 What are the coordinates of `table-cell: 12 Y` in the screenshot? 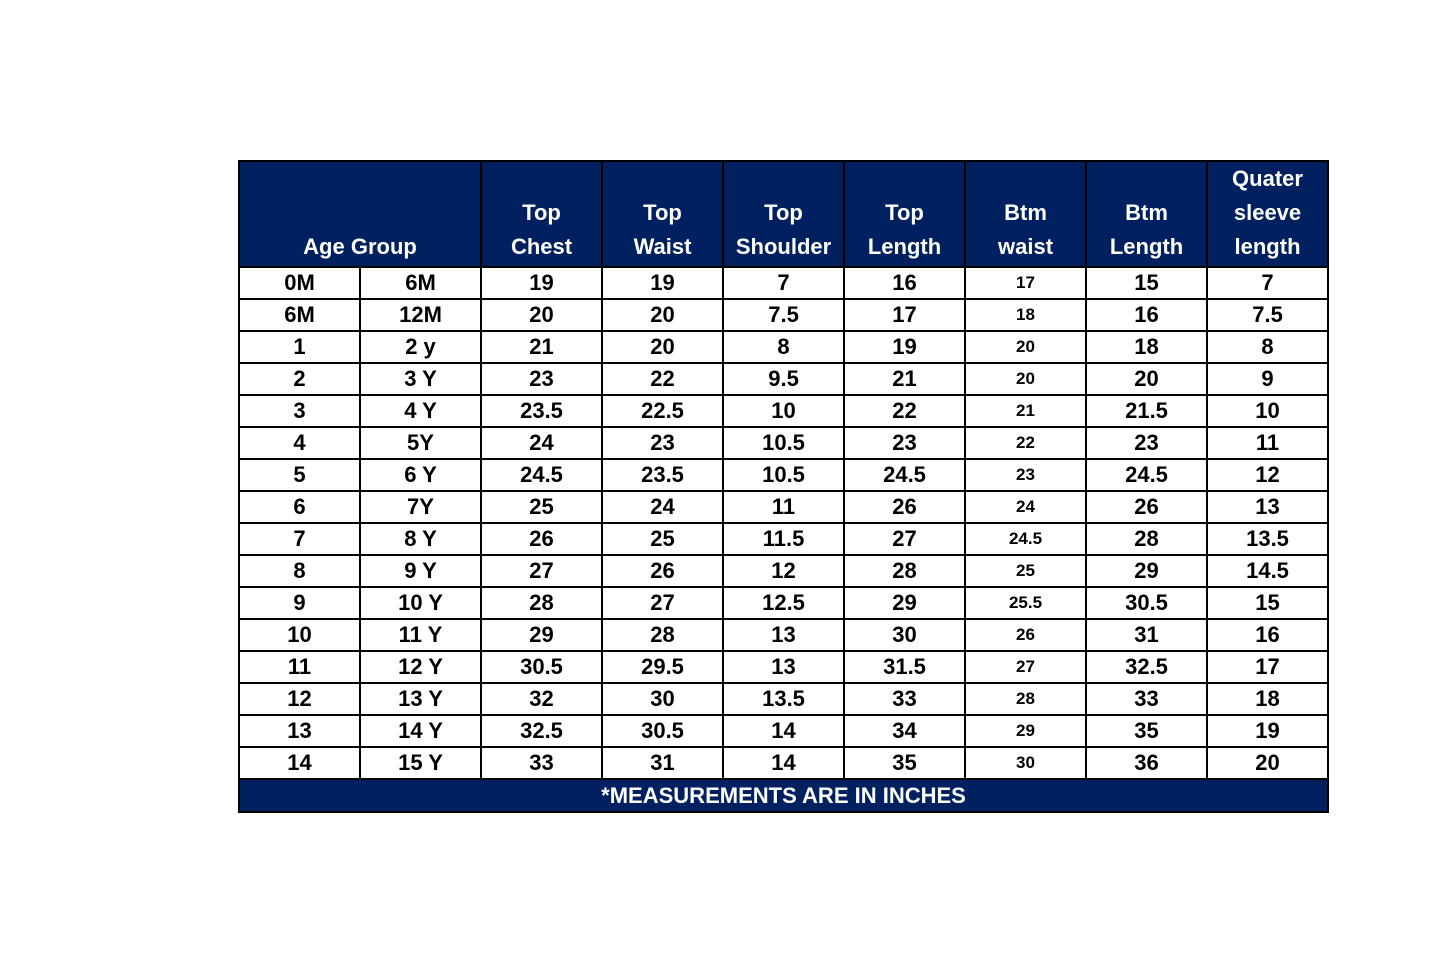 It's located at (420, 667).